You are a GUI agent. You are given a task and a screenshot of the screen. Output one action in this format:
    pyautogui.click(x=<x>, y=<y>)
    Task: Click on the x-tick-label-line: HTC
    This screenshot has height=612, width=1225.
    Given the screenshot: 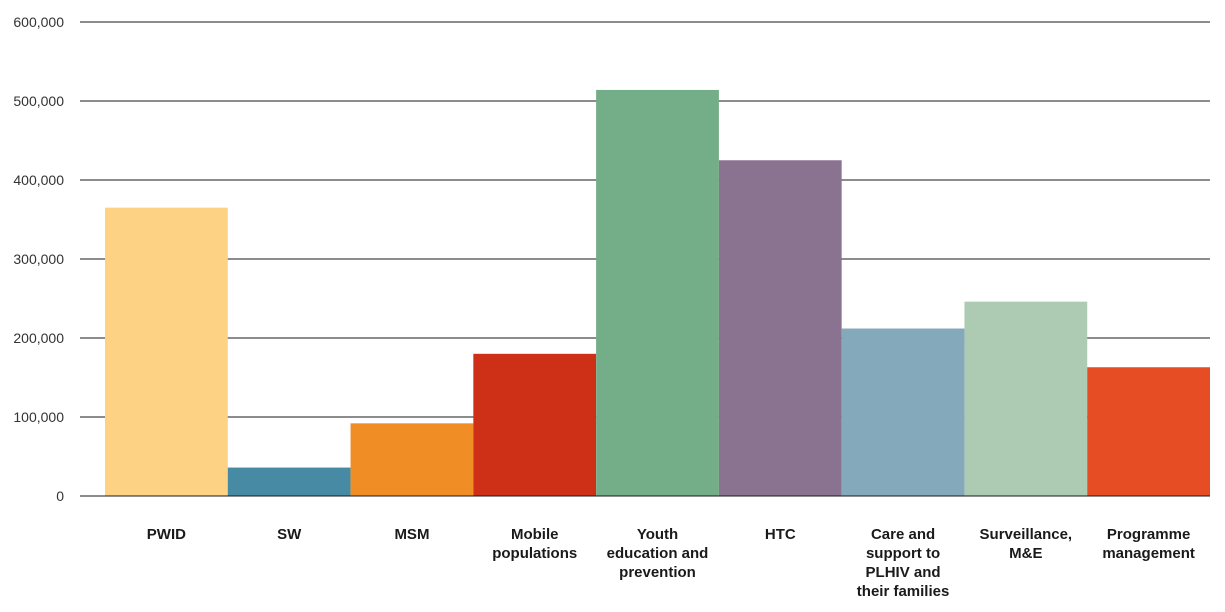 What is the action you would take?
    pyautogui.click(x=780, y=534)
    